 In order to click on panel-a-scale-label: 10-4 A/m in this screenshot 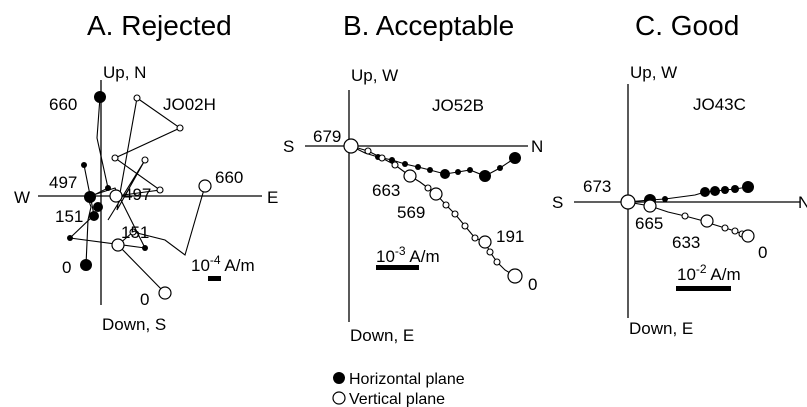, I will do `click(223, 264)`.